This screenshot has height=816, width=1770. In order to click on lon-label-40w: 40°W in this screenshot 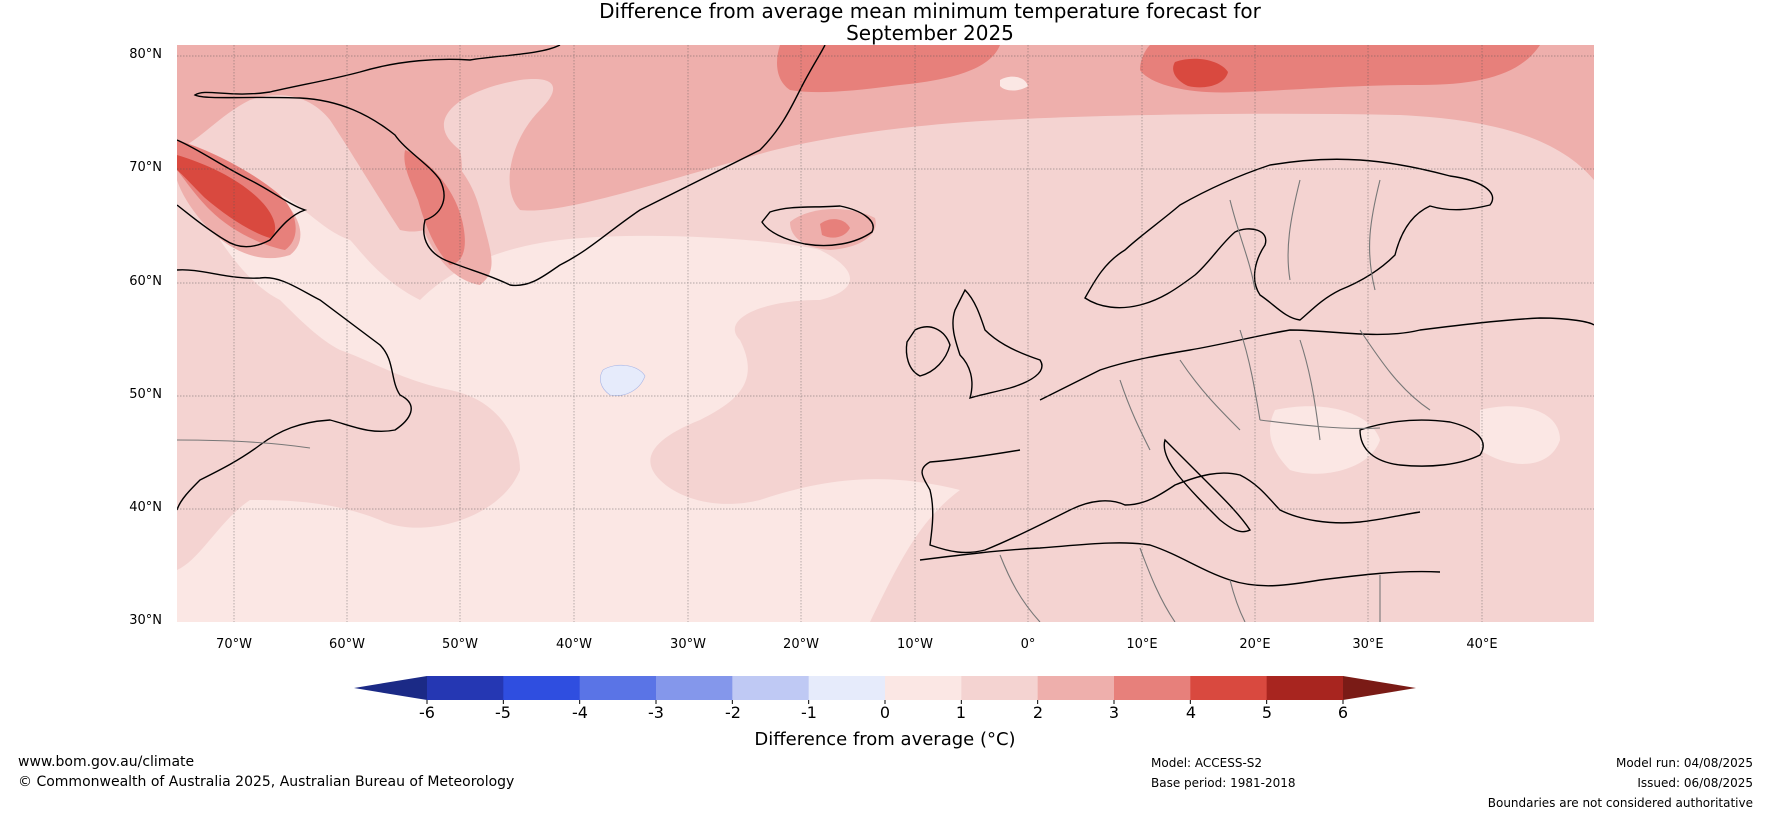, I will do `click(574, 644)`.